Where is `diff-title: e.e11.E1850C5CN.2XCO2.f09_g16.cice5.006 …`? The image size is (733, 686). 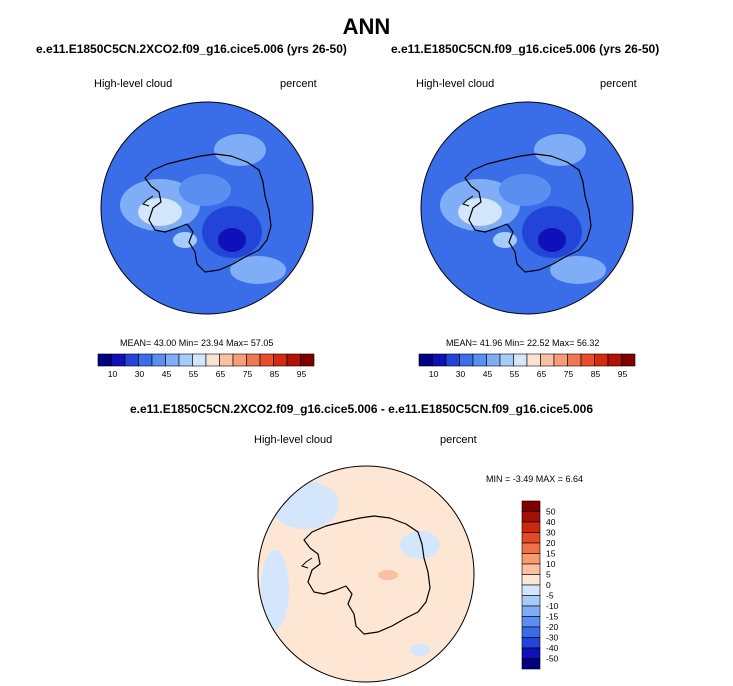
diff-title: e.e11.E1850C5CN.2XCO2.f09_g16.cice5.006 … is located at coordinates (361, 409).